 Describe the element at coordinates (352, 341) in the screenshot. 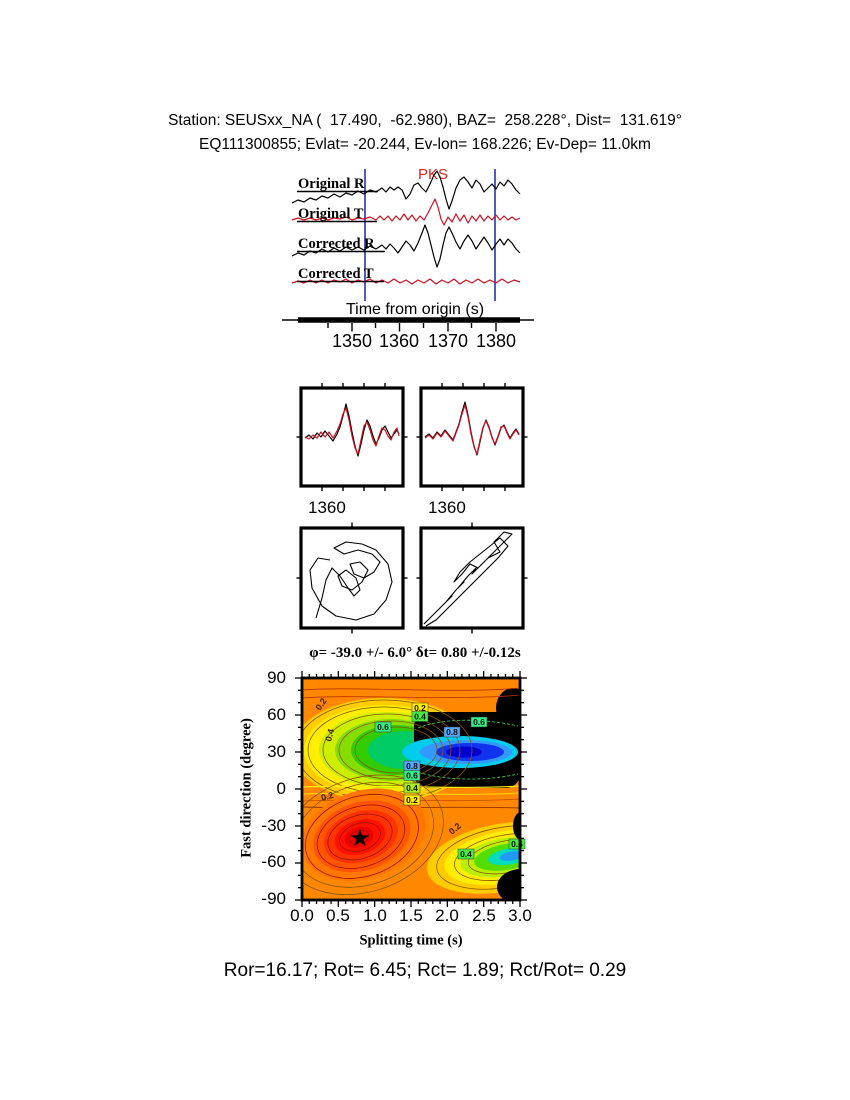

I see `time-tick-1350: 1350` at that location.